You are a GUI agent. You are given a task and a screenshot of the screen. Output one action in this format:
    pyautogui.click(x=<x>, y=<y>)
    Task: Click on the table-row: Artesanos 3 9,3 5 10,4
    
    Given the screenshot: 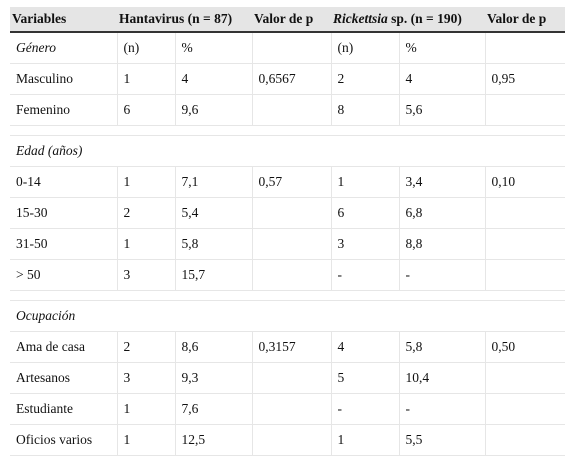 What is the action you would take?
    pyautogui.click(x=288, y=378)
    